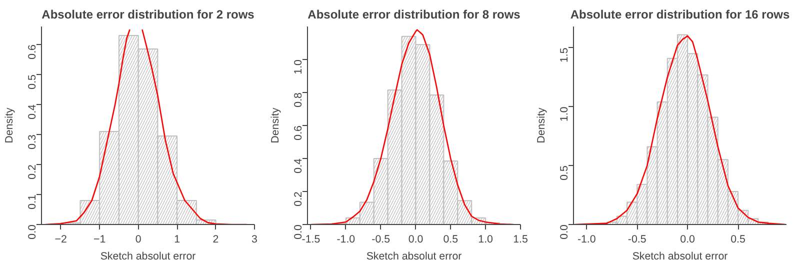 The width and height of the screenshot is (800, 267). Describe the element at coordinates (255, 240) in the screenshot. I see `x-tick-label: 3` at that location.